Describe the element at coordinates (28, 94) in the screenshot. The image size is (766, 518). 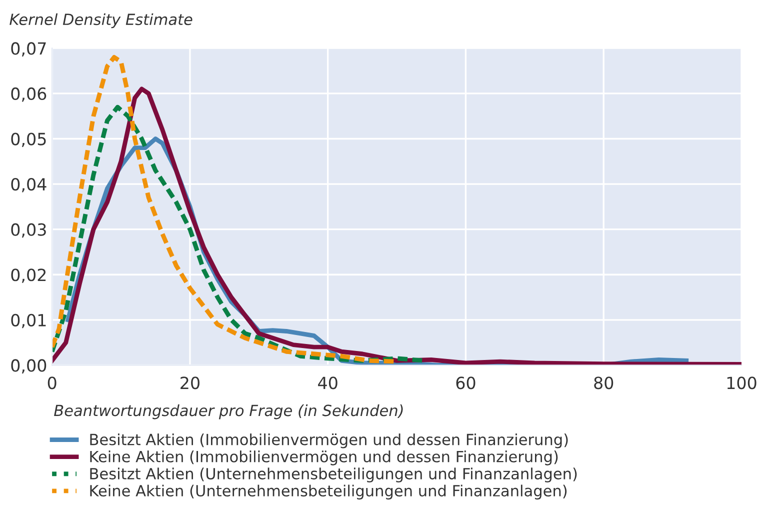
I see `y-tick-label: 0,06` at that location.